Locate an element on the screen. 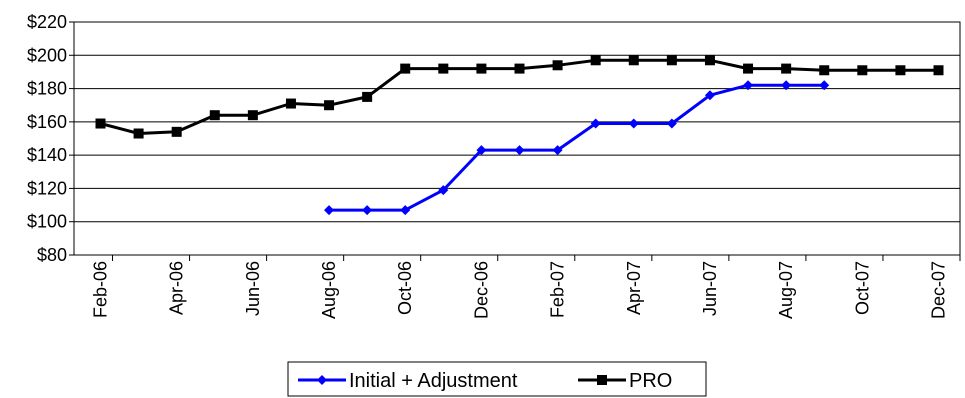 The width and height of the screenshot is (965, 398). x-tick-label: Oct-06 is located at coordinates (405, 288).